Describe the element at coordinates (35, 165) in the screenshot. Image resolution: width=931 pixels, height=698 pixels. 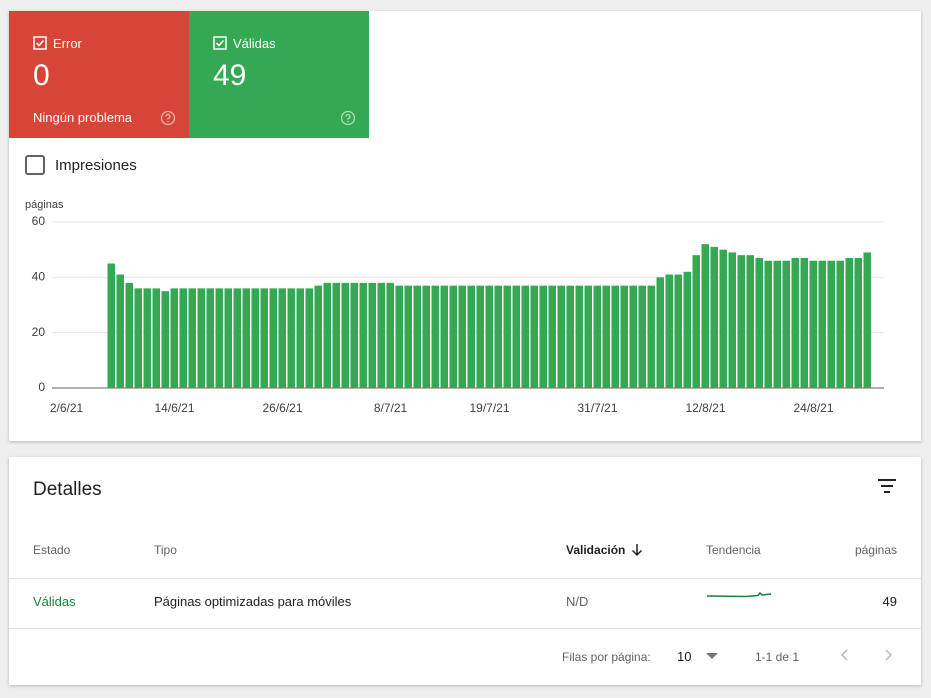
I see `impressions-checkbox` at that location.